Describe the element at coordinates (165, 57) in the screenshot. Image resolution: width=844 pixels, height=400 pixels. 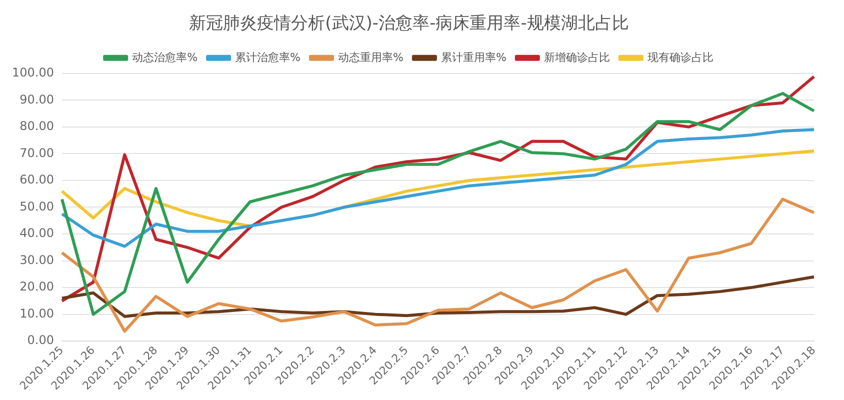
I see `legend-label: 动态治愈率%` at that location.